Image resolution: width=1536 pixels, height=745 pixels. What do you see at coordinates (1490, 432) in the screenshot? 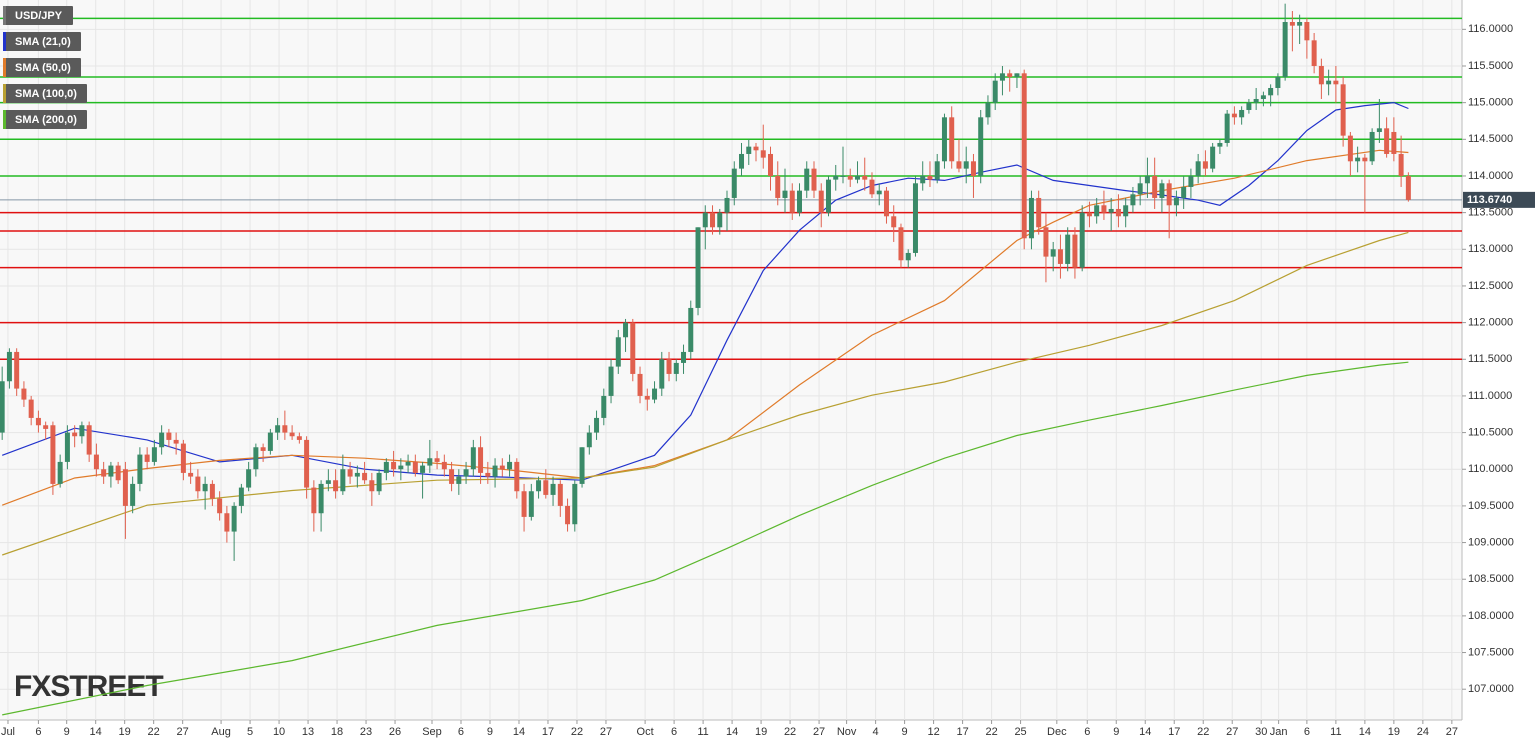
I see `y-tick-label: 110.5000` at bounding box center [1490, 432].